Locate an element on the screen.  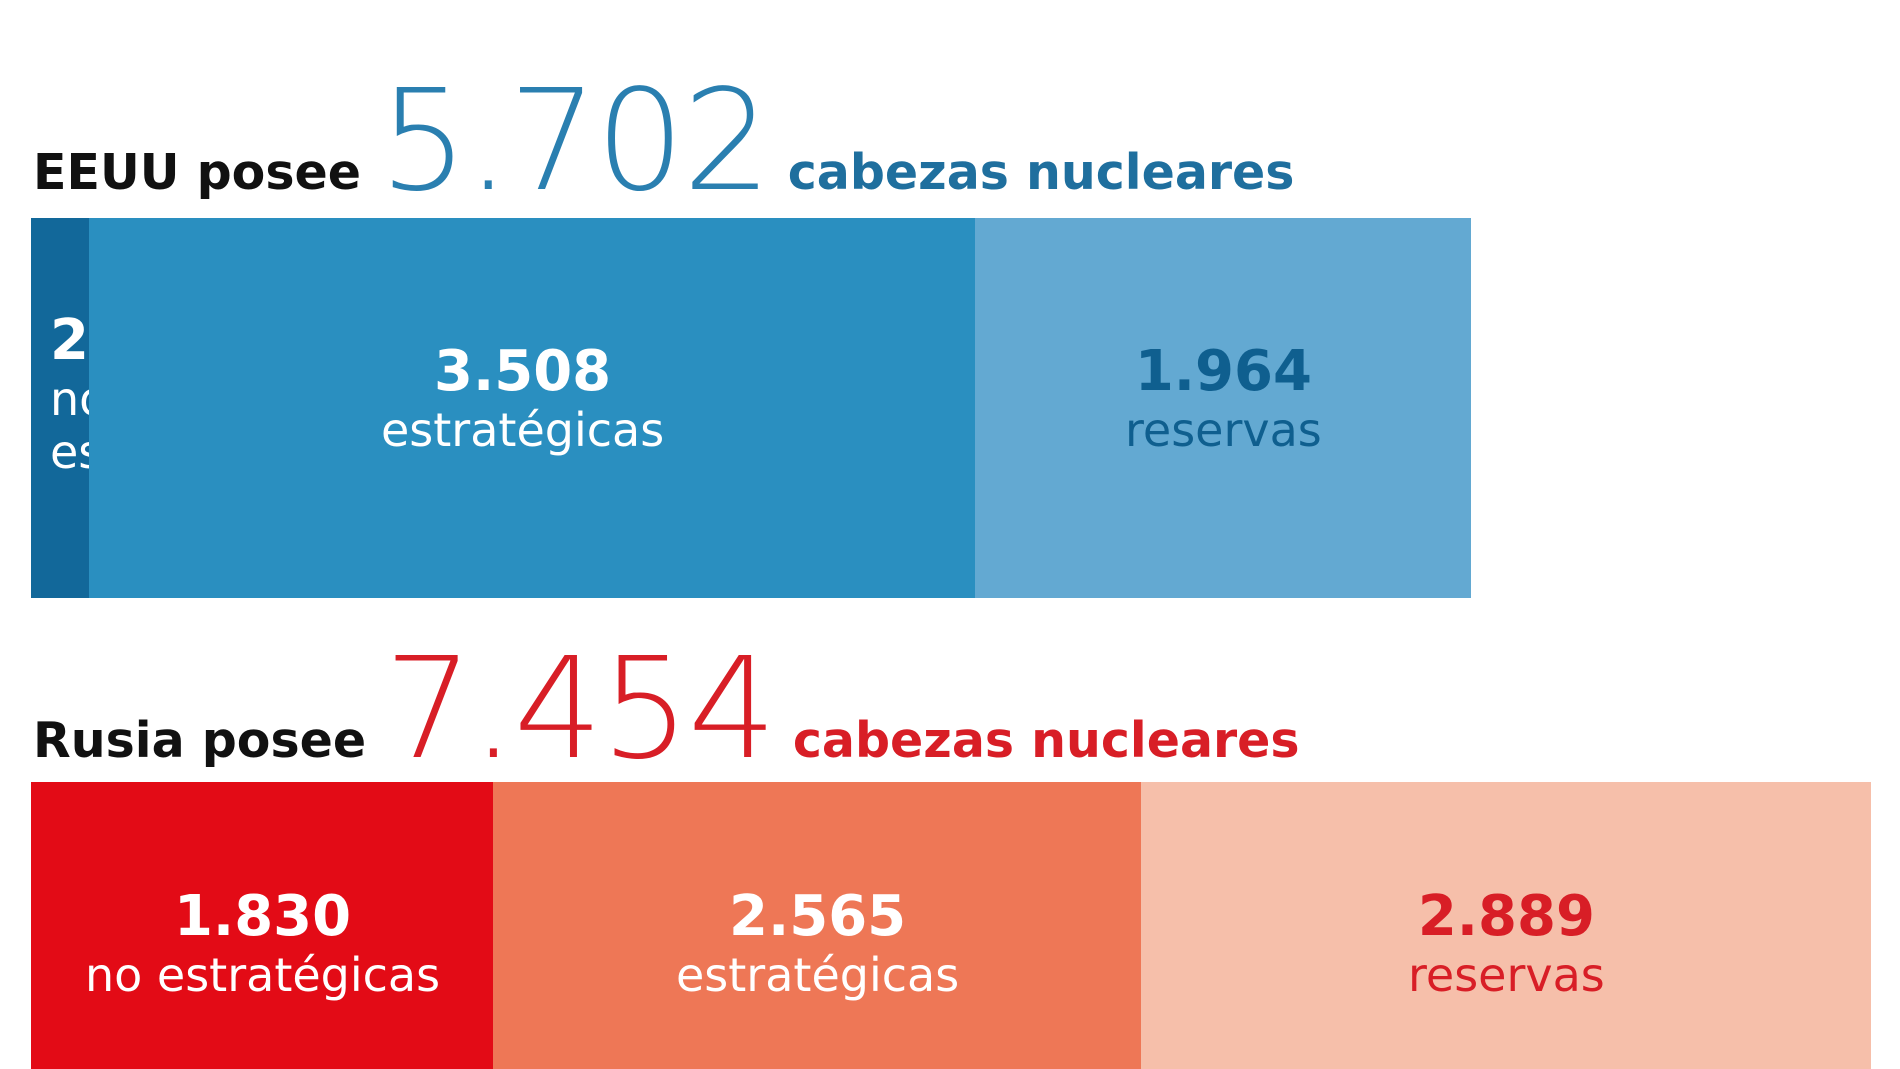
usa-segment-label-3: 1.964 reservas is located at coordinates (1223, 398).